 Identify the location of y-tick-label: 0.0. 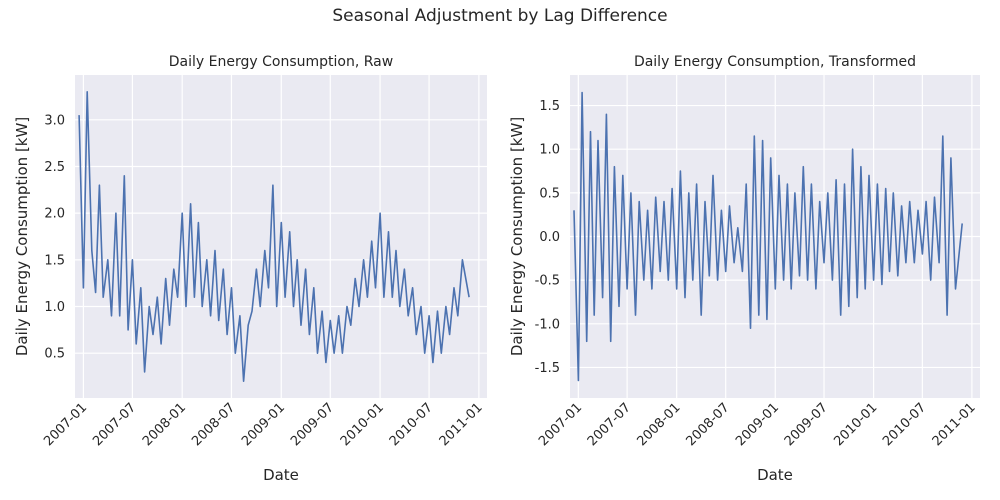
(549, 237).